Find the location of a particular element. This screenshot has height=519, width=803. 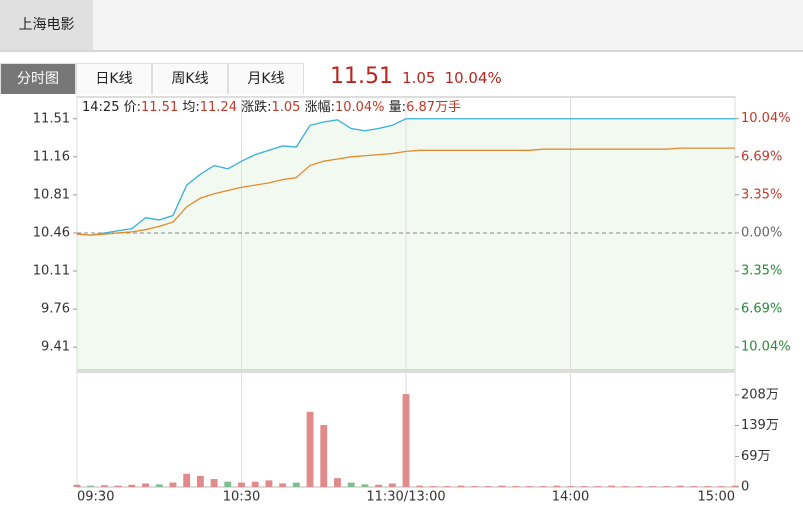

info-label: 价: is located at coordinates (132, 107).